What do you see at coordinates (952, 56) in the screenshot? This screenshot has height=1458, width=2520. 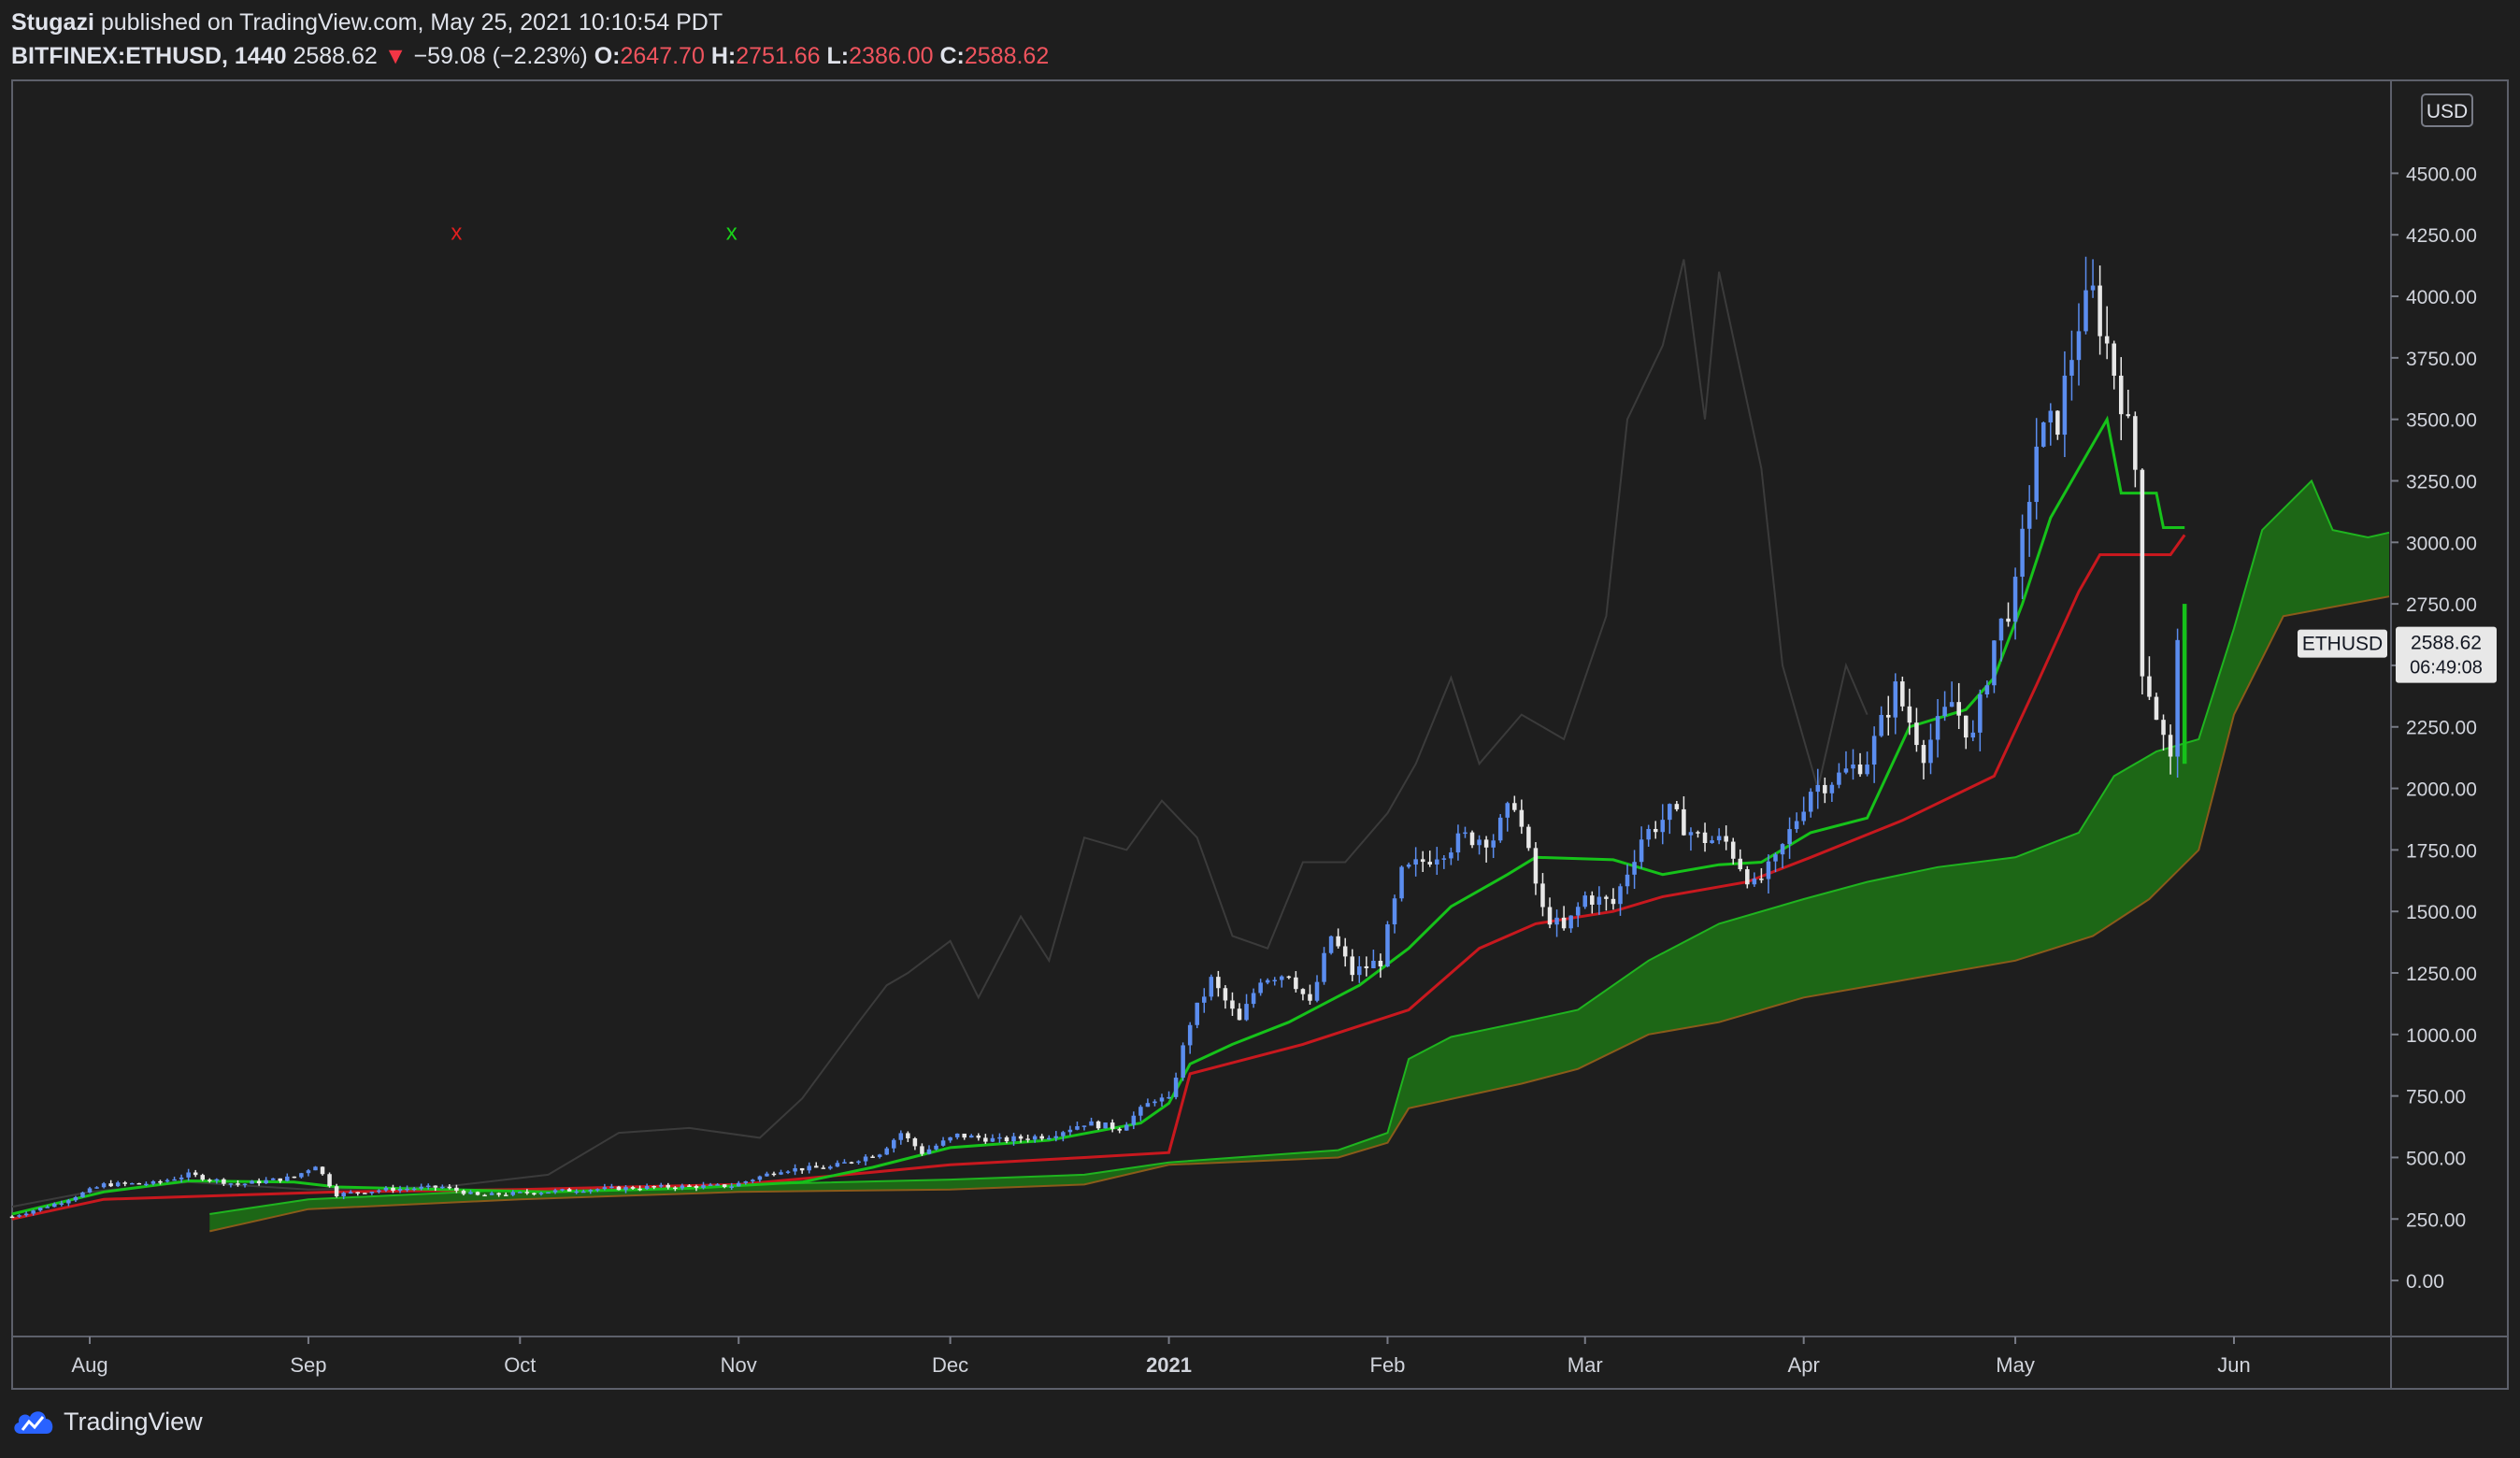 I see `close-label: C:` at bounding box center [952, 56].